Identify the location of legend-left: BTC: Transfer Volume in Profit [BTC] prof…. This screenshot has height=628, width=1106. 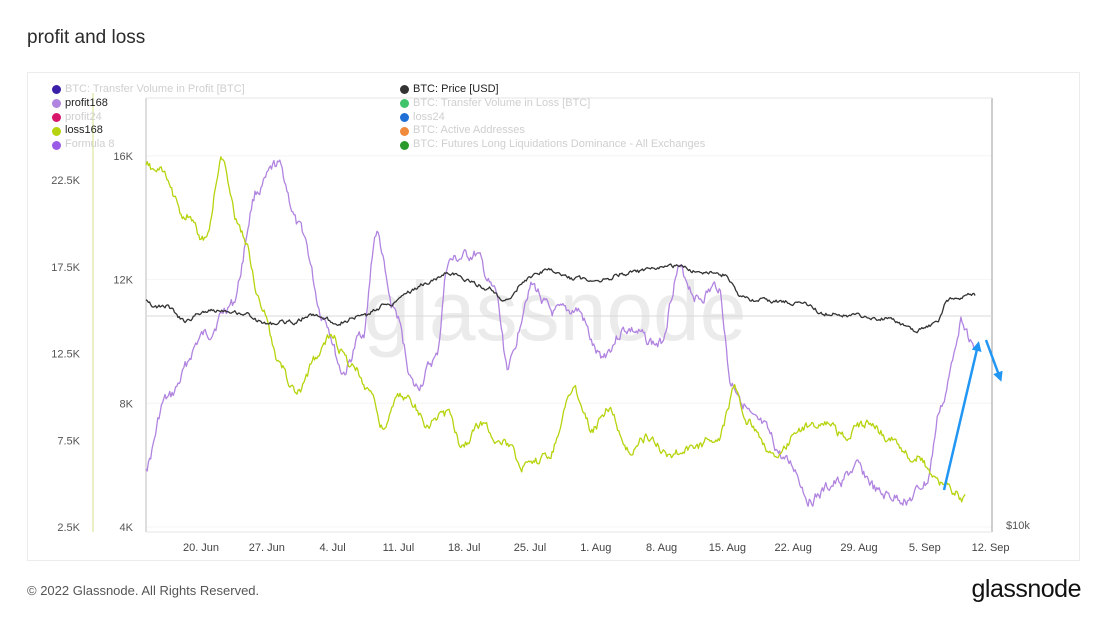
(148, 117).